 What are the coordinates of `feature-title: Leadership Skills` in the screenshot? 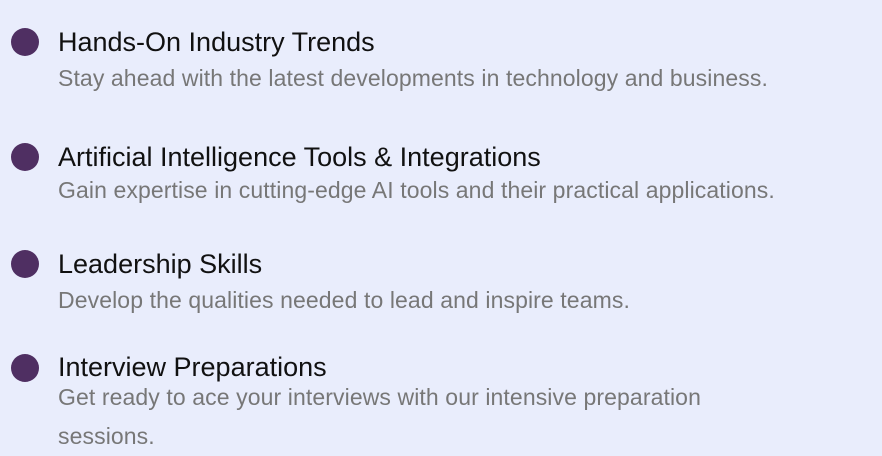 It's located at (160, 264).